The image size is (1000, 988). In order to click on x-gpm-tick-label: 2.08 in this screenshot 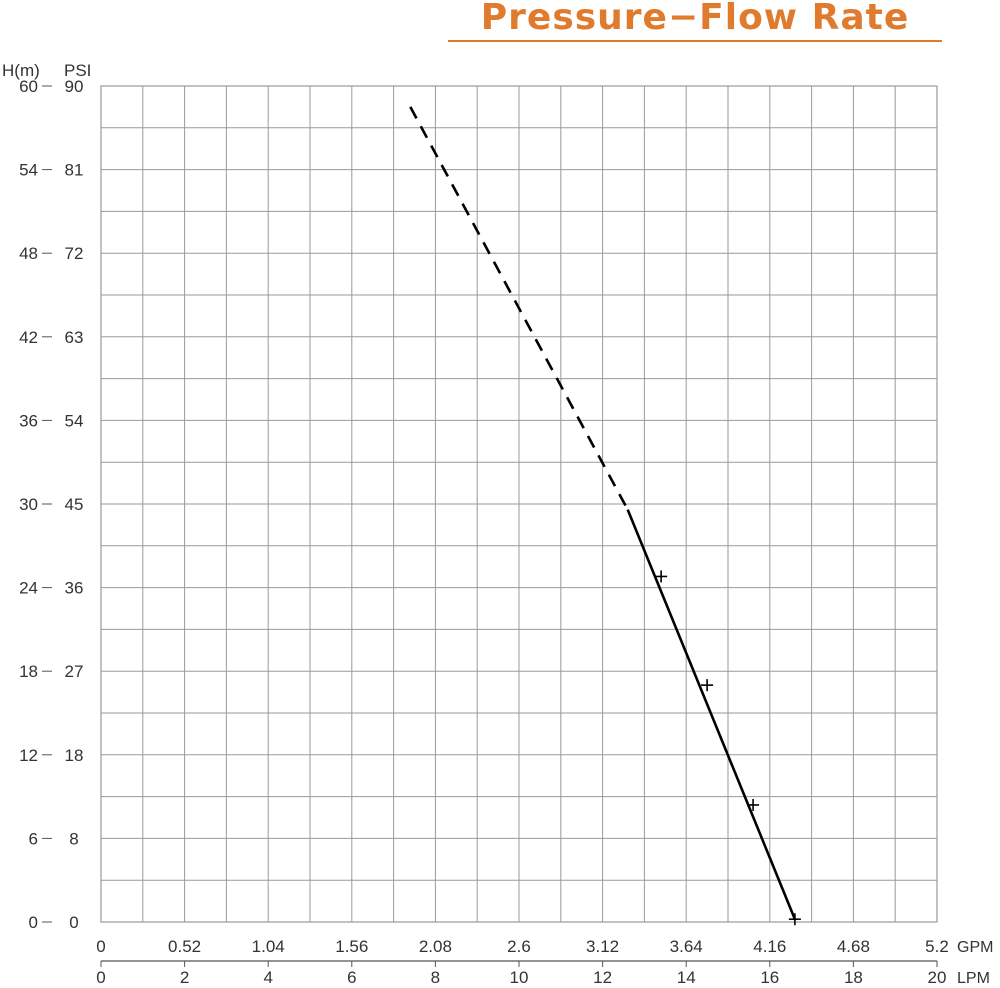, I will do `click(435, 946)`.